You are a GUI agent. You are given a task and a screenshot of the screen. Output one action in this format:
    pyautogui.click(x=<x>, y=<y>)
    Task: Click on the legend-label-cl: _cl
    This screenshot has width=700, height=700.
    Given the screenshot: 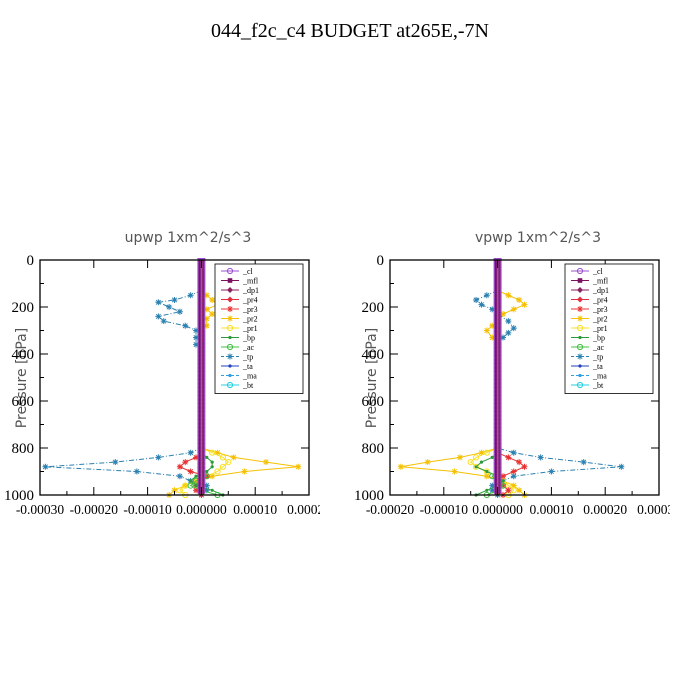 What is the action you would take?
    pyautogui.click(x=248, y=271)
    